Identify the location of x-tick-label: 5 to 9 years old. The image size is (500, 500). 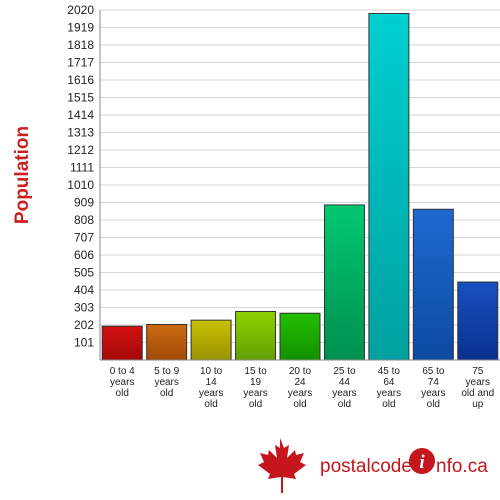
(166, 382).